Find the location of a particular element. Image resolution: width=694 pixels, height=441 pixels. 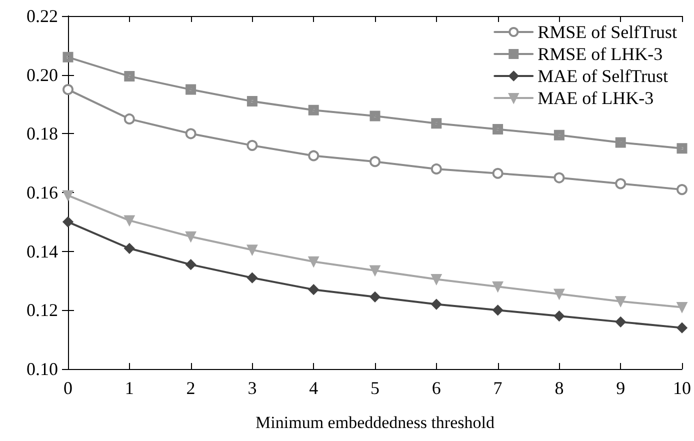

x-tick-label: 10 is located at coordinates (682, 388).